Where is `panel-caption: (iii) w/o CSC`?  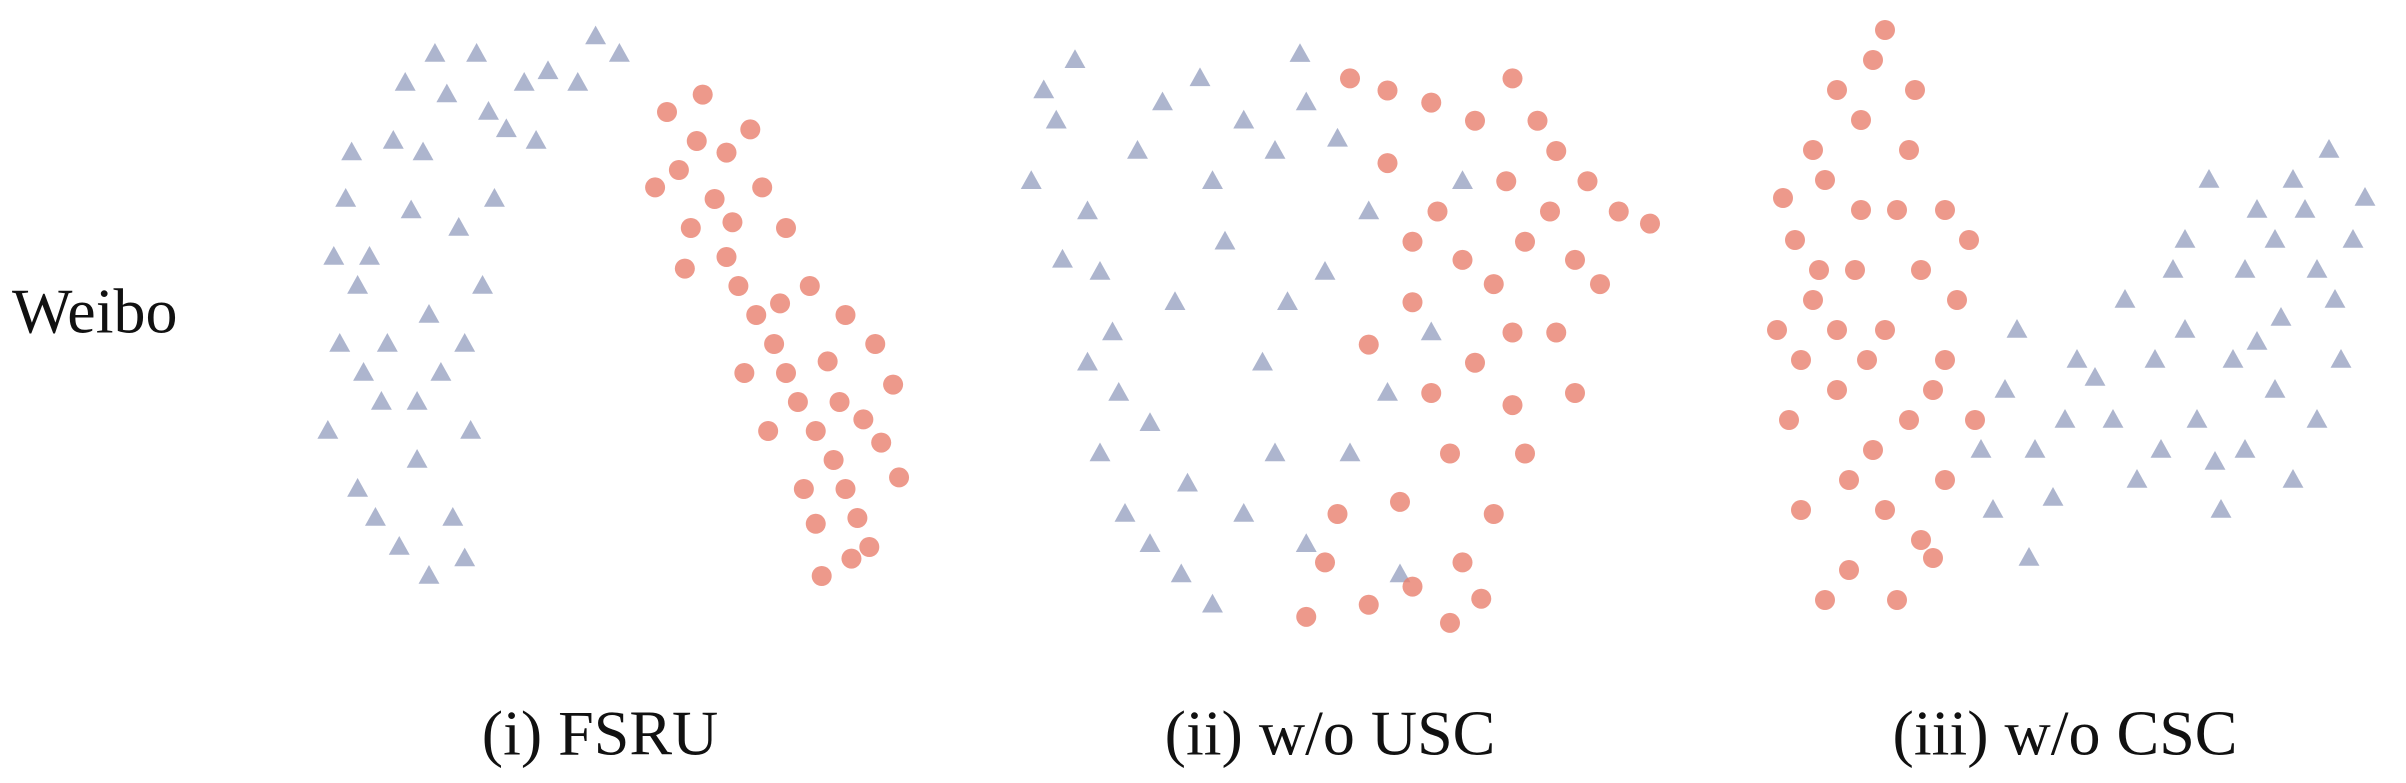 panel-caption: (iii) w/o CSC is located at coordinates (2065, 733).